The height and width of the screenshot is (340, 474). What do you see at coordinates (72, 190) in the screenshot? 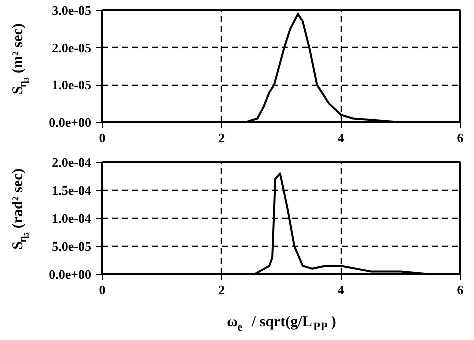
I see `y-tick-label: 1.5e-04` at bounding box center [72, 190].